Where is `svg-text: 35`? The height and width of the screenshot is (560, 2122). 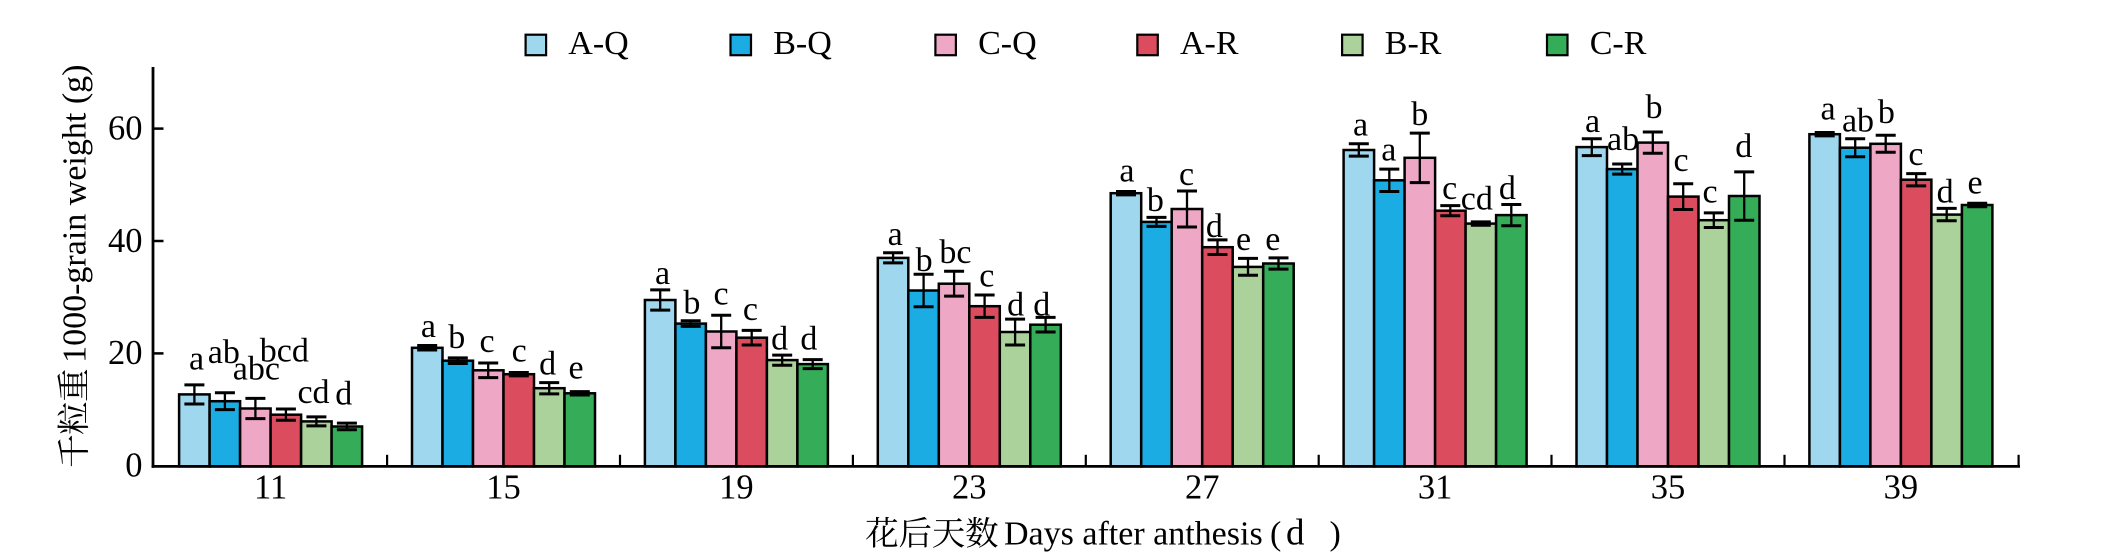
svg-text: 35 is located at coordinates (1668, 487).